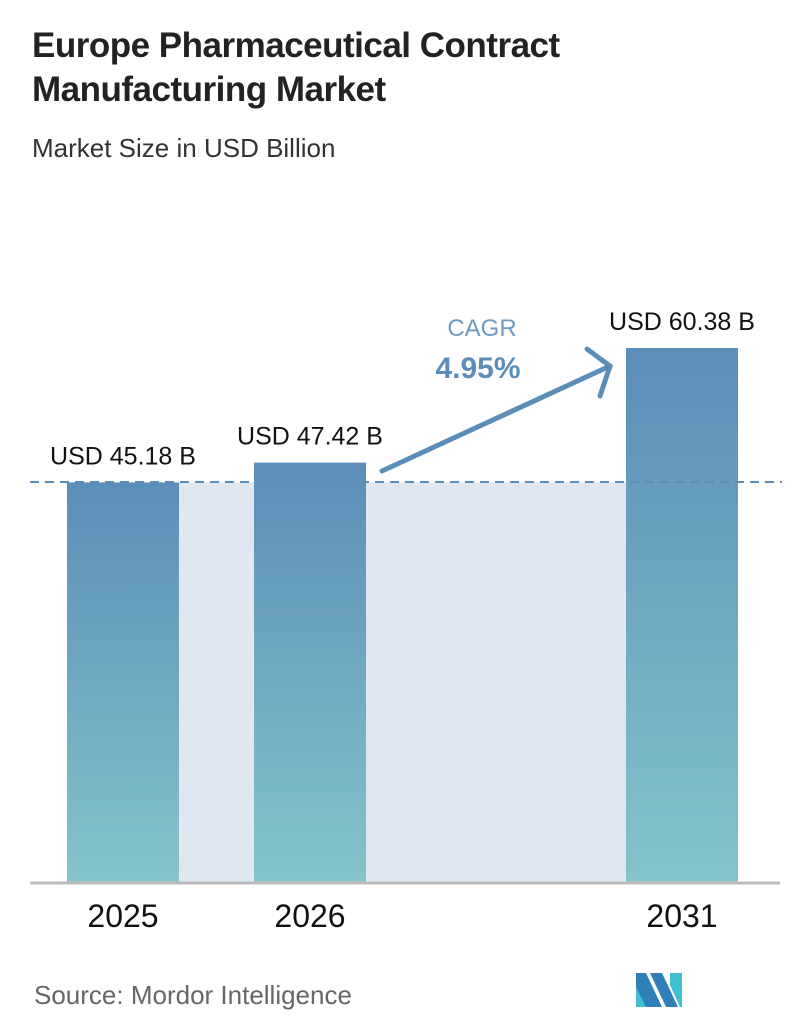 This screenshot has height=1034, width=796. Describe the element at coordinates (310, 672) in the screenshot. I see `bar-2026` at that location.